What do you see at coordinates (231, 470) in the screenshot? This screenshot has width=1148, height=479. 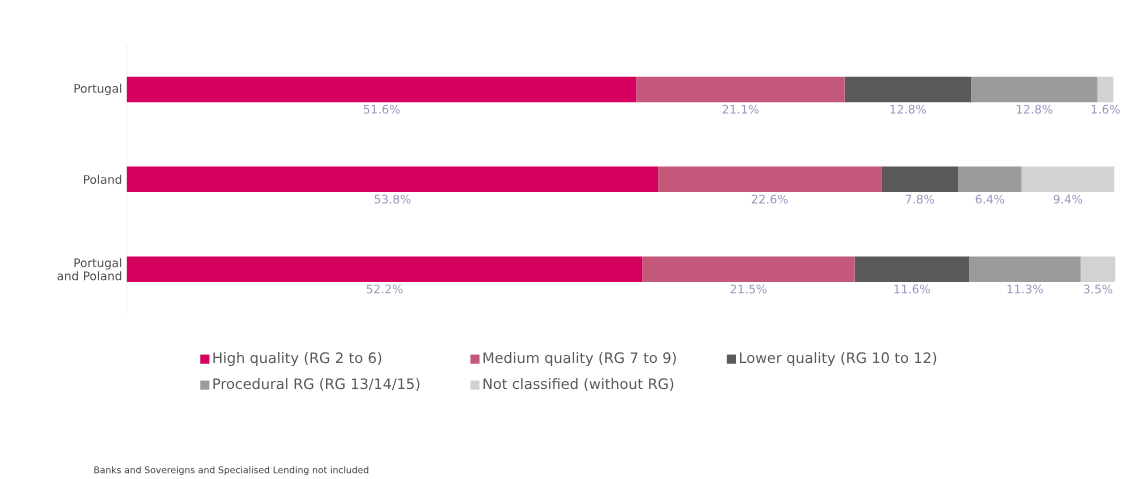 I see `text: Banks and Sovereigns and Specialised Lending not included` at bounding box center [231, 470].